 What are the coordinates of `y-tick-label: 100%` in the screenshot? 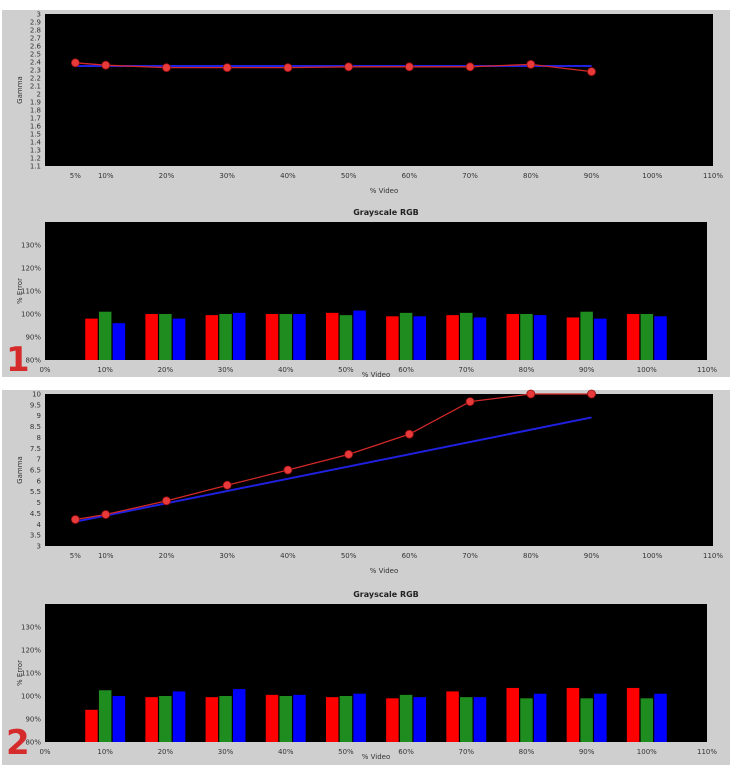 It's located at (31, 697).